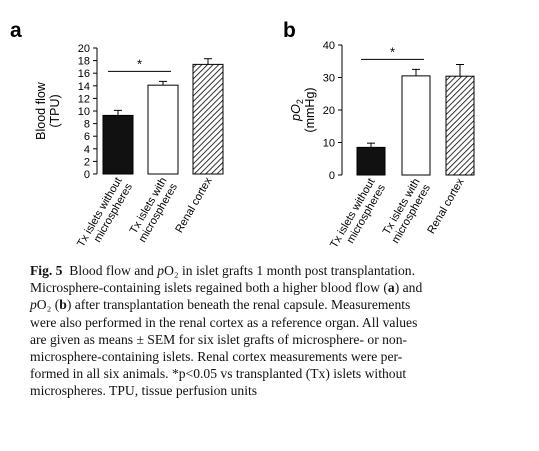 This screenshot has width=539, height=451. Describe the element at coordinates (87, 137) in the screenshot. I see `y-tick-label: 6` at that location.